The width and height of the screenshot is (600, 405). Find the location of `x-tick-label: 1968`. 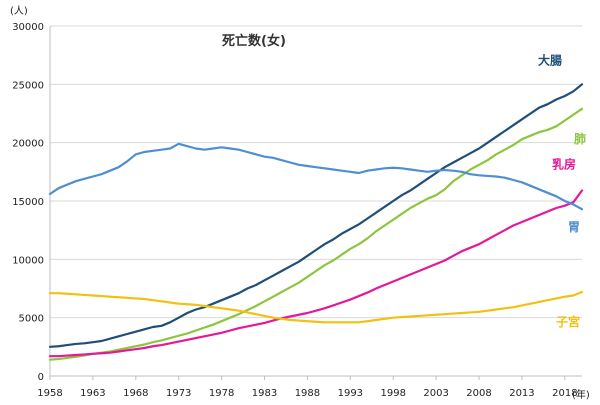

x-tick-label: 1968 is located at coordinates (135, 393).